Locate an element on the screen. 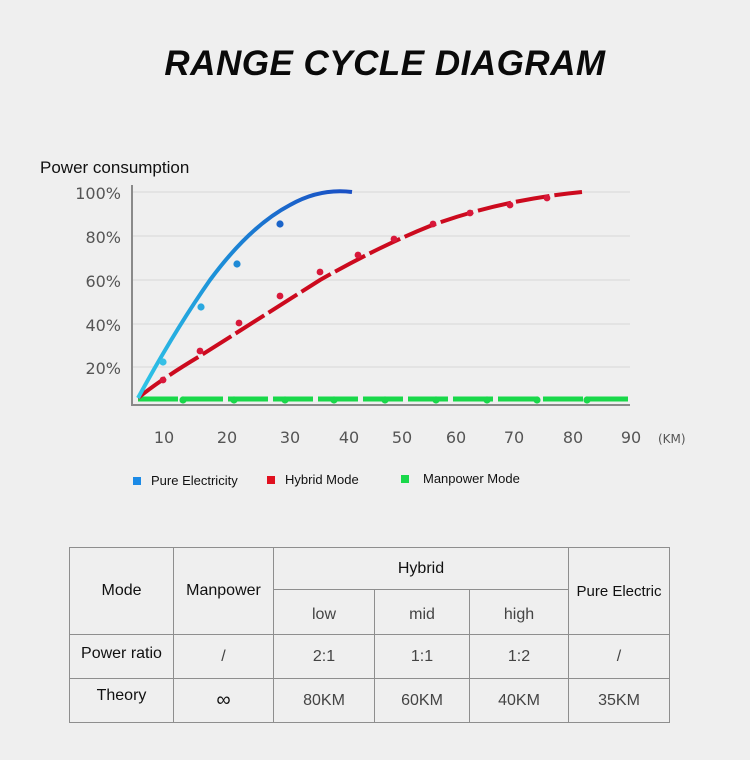 This screenshot has width=750, height=760. row-label-power-ratio: Power ratio is located at coordinates (121, 656).